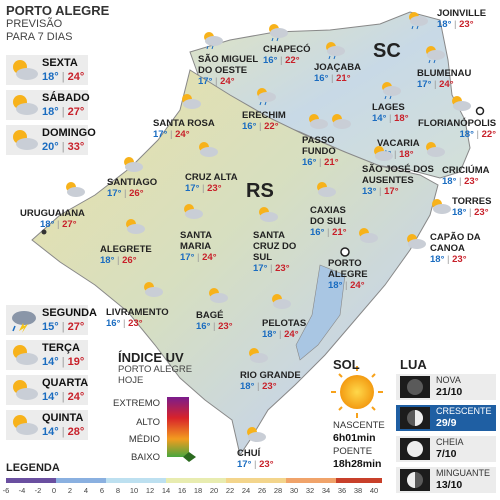 The height and width of the screenshot is (500, 500). I want to click on sun-title: SOL, so click(346, 364).